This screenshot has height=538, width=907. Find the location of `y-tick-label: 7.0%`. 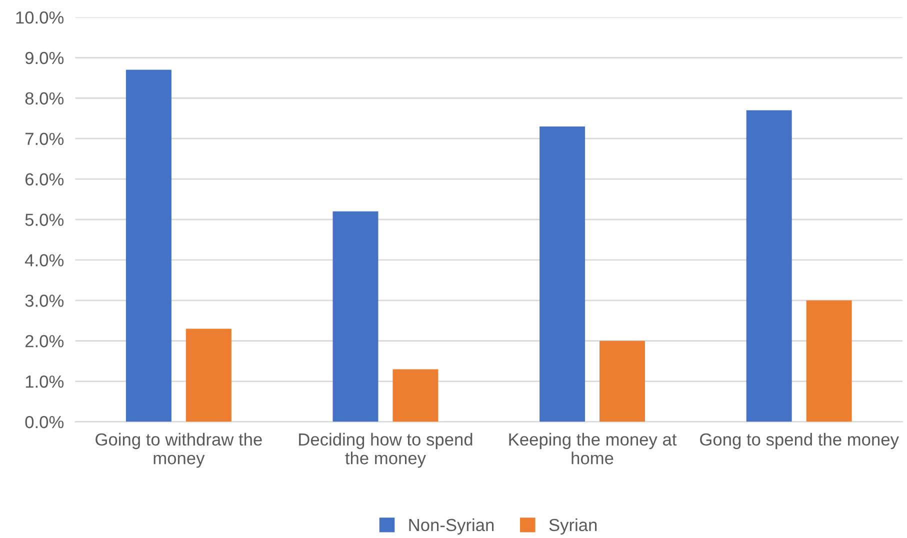

y-tick-label: 7.0% is located at coordinates (44, 139).